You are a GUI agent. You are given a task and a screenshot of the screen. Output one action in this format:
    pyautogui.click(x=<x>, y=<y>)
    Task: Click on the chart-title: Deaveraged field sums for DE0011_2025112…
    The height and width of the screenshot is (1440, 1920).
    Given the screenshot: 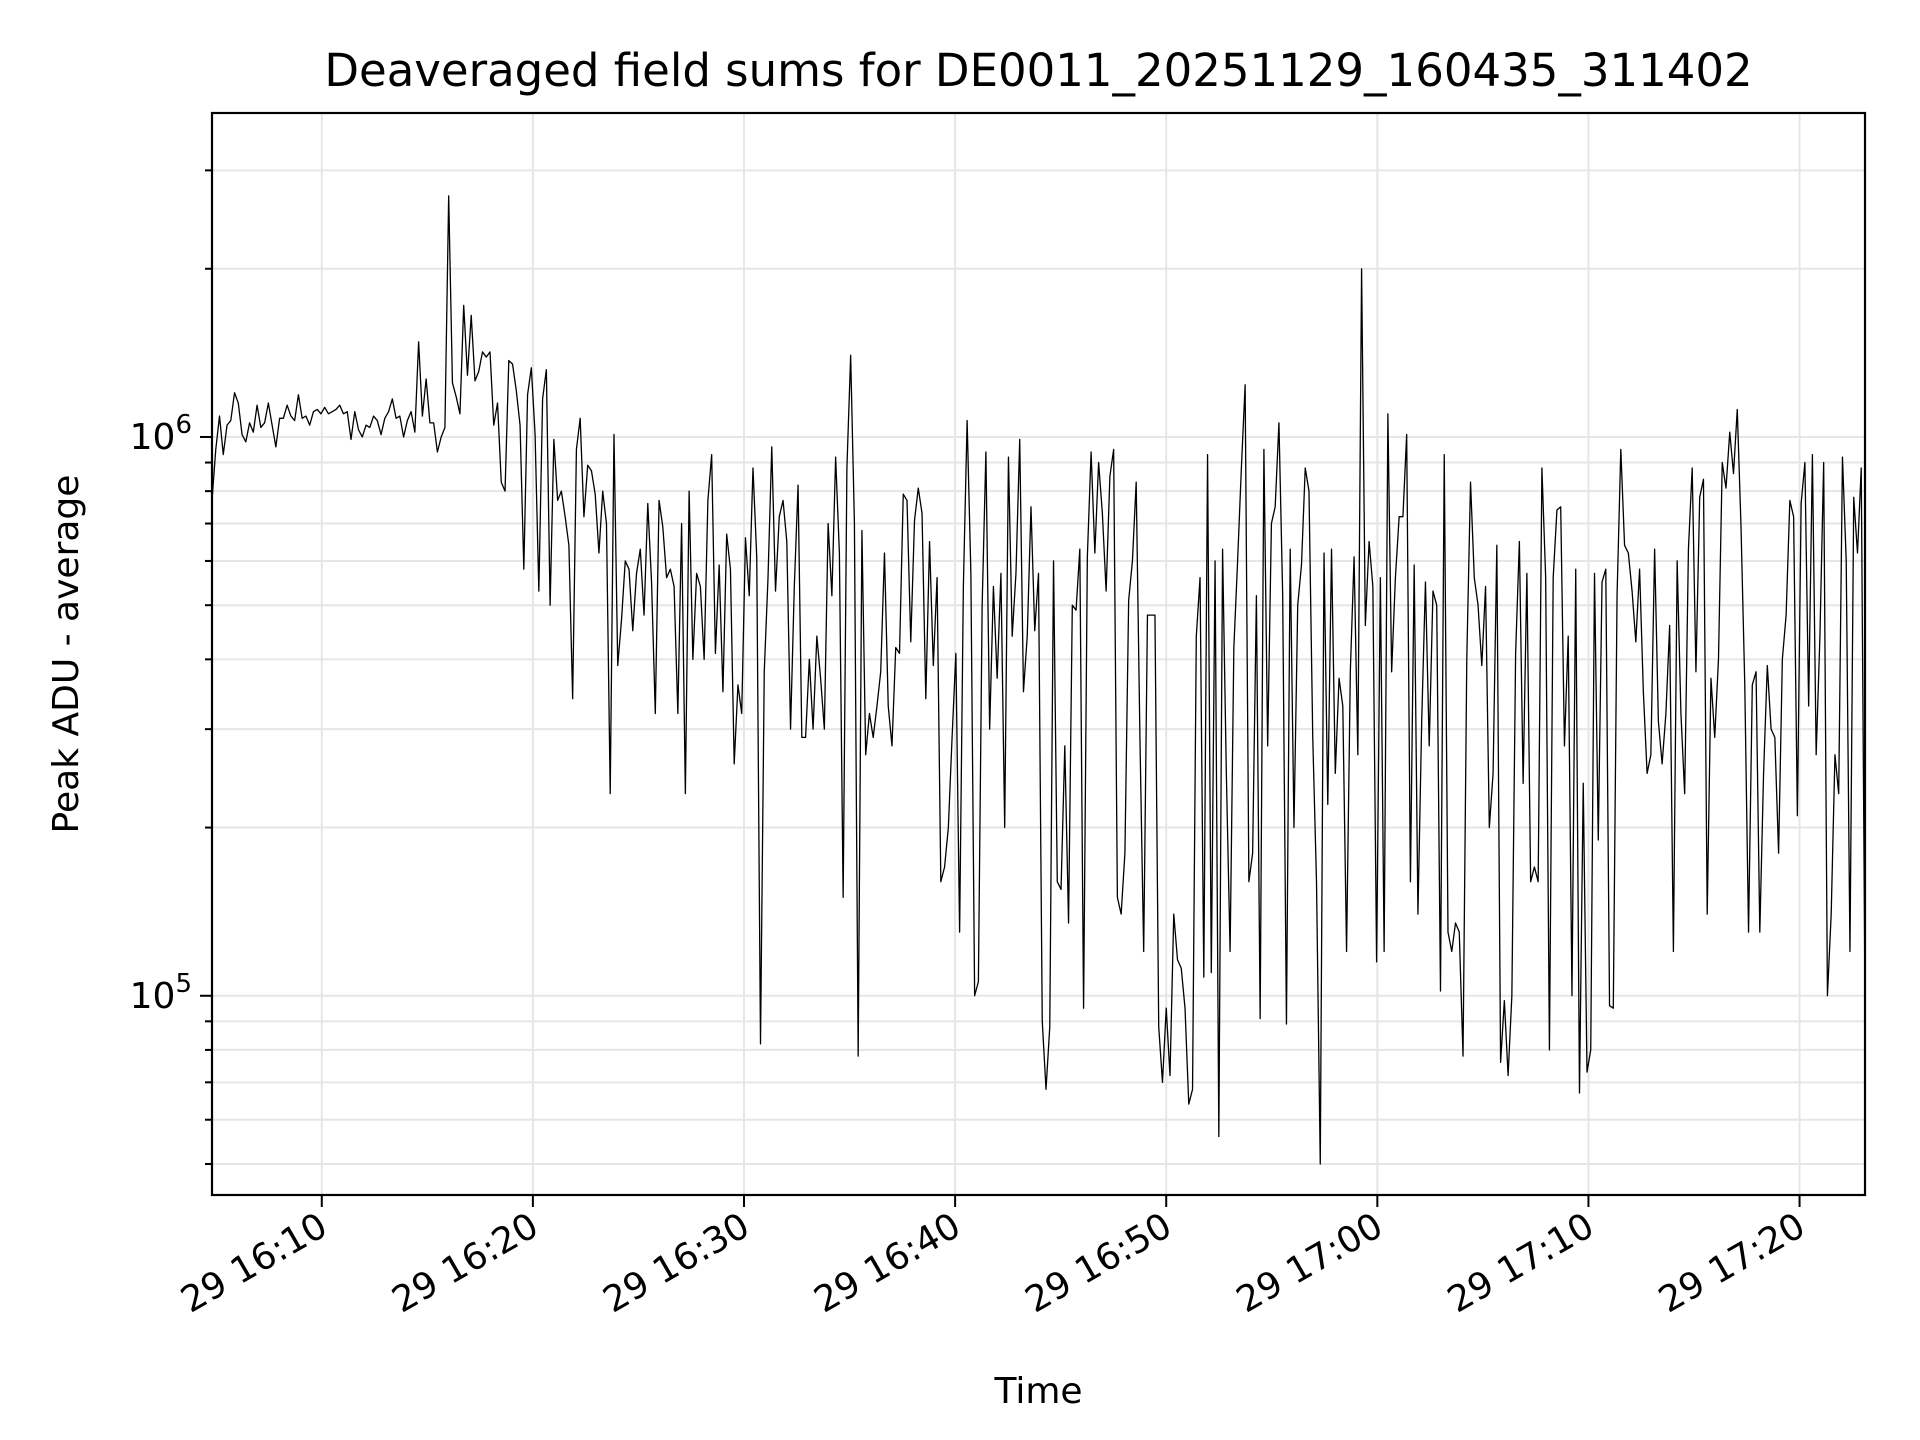 What is the action you would take?
    pyautogui.click(x=1038, y=70)
    